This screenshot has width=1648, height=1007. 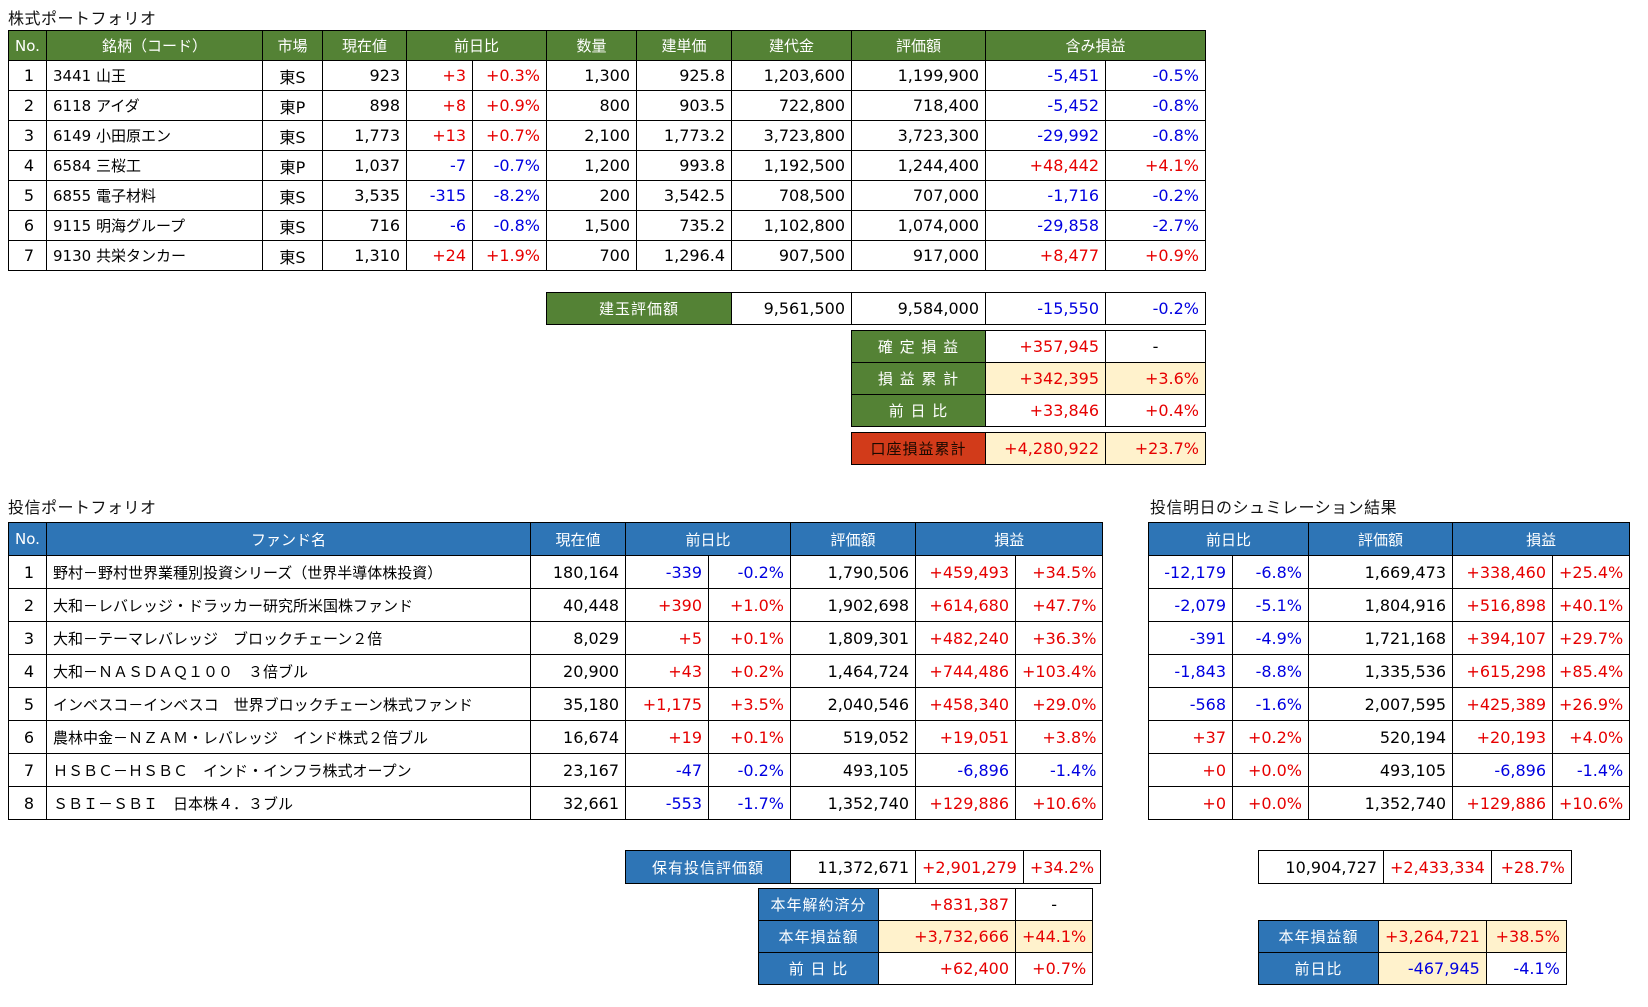 What do you see at coordinates (667, 737) in the screenshot?
I see `day-change-cell: +19` at bounding box center [667, 737].